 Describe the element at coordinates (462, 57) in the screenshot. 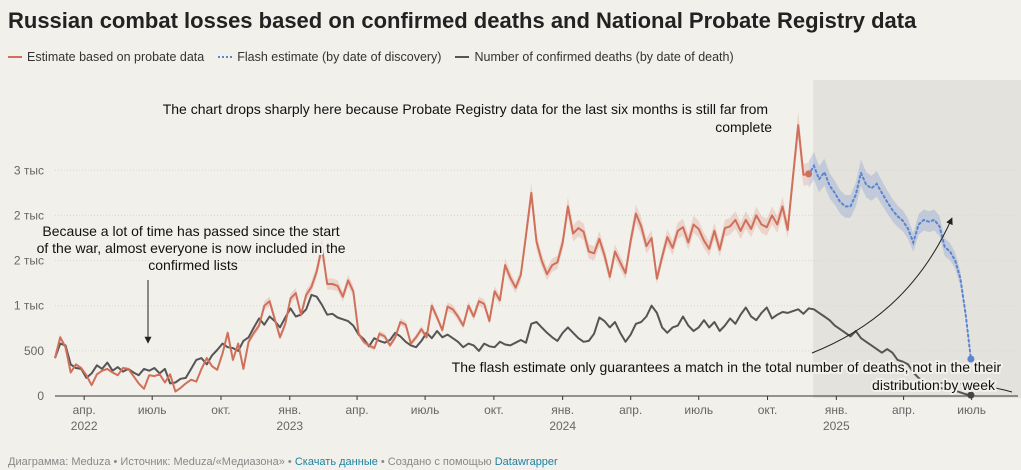

I see `legend-swatch-confirmed` at that location.